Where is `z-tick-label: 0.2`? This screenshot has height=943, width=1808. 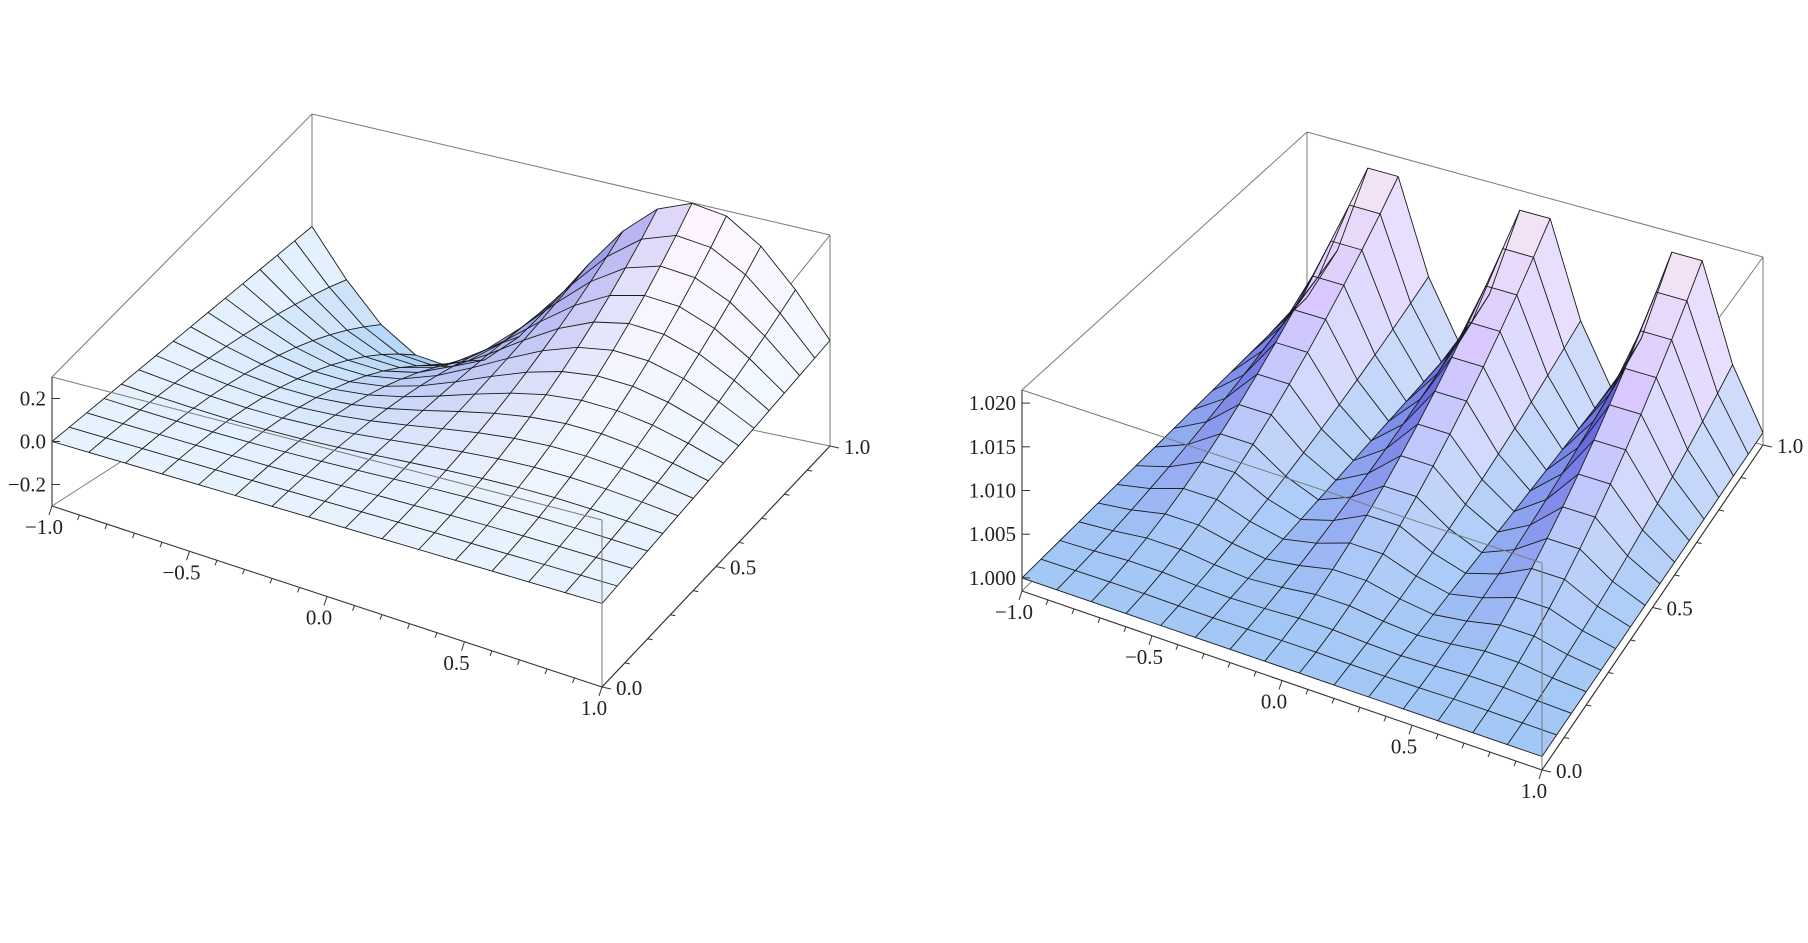 z-tick-label: 0.2 is located at coordinates (33, 399).